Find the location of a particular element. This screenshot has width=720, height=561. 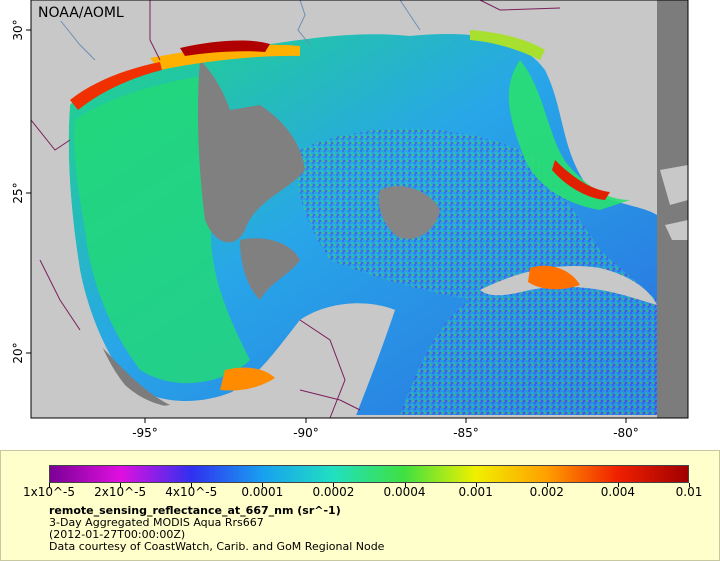

map-credit: NOAA/AOML is located at coordinates (81, 13).